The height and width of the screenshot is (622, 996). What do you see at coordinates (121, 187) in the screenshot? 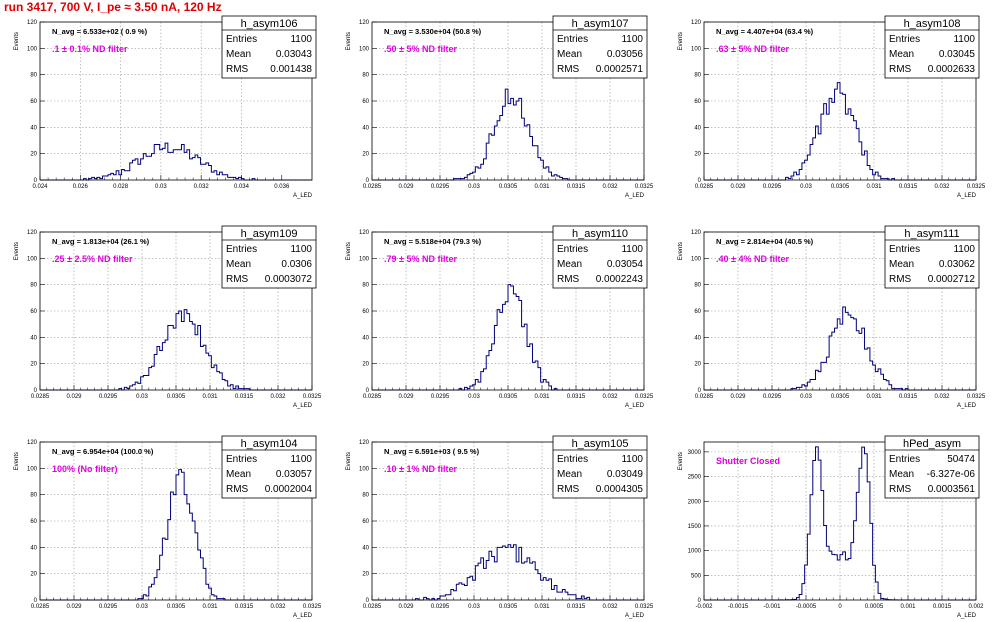
I see `x-tick-label: 0.028` at bounding box center [121, 187].